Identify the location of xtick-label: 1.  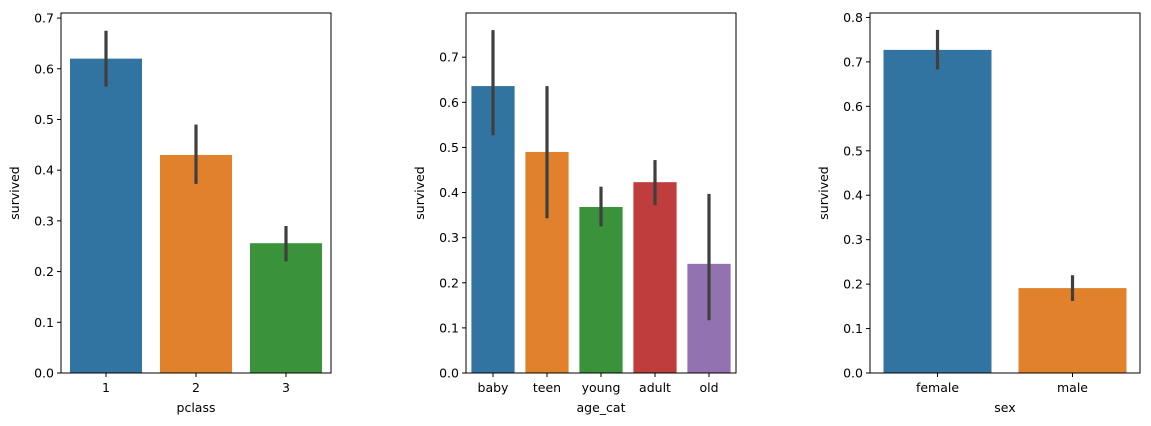
(106, 387).